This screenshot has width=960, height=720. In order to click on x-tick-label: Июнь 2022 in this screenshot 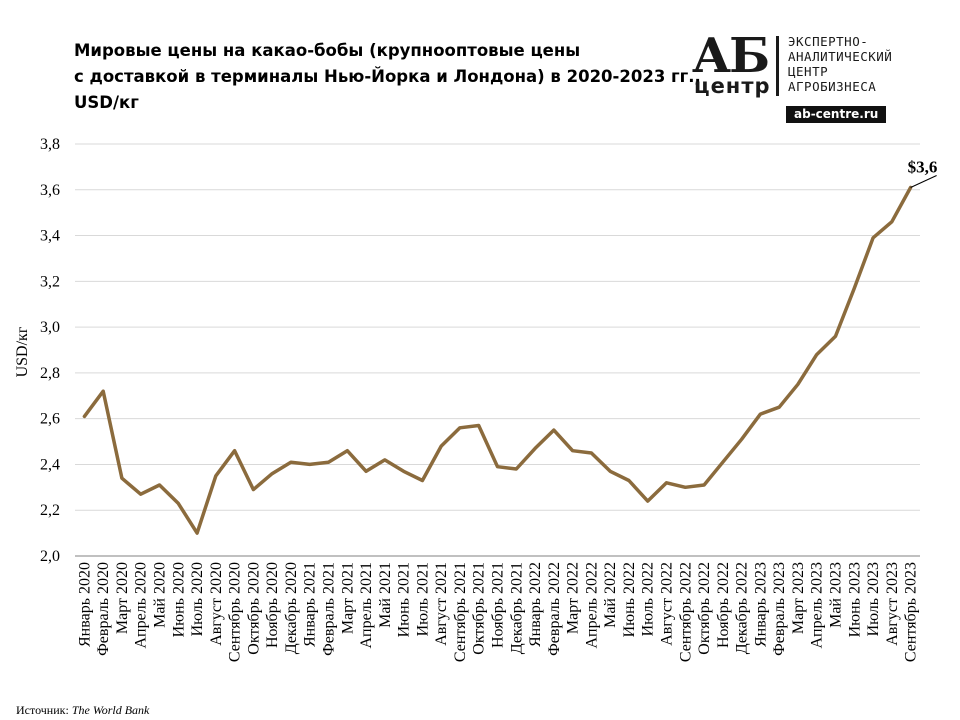, I will do `click(629, 599)`.